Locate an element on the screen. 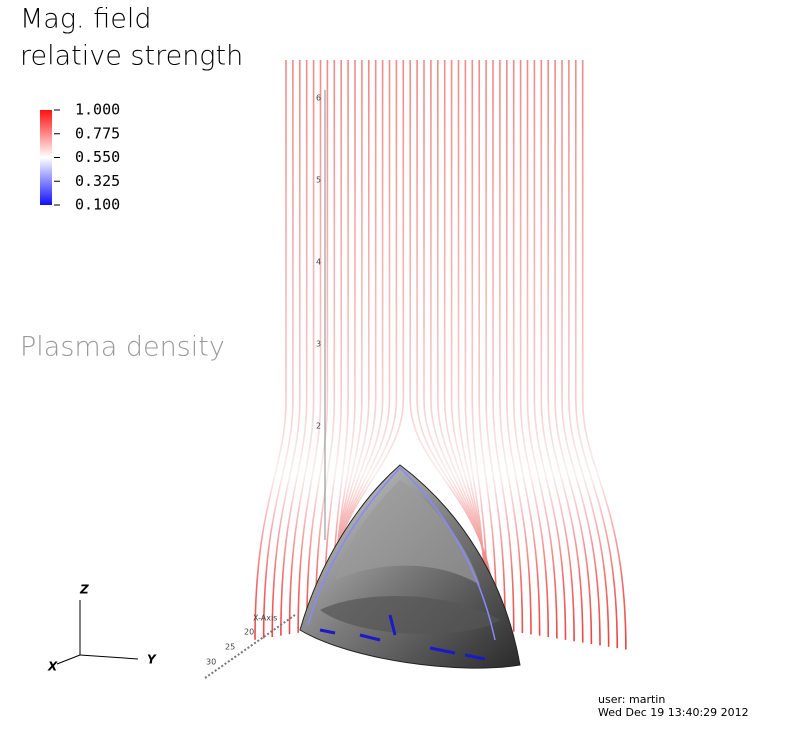  x-tick-label: 30 is located at coordinates (211, 662).